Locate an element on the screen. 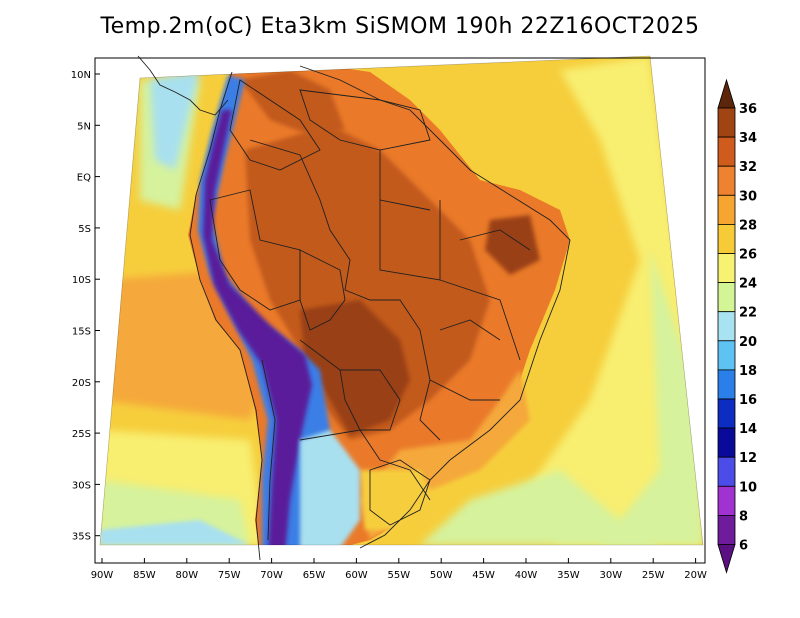 This screenshot has height=618, width=800. pacific-cold-southwest is located at coordinates (175, 532).